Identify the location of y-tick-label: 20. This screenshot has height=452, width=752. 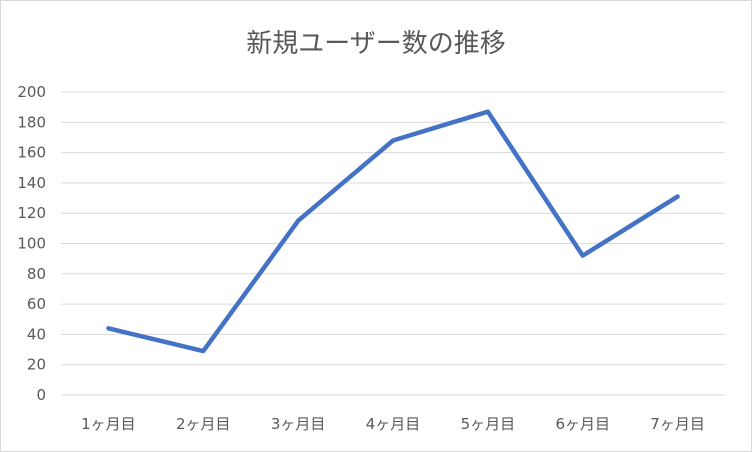
(36, 365).